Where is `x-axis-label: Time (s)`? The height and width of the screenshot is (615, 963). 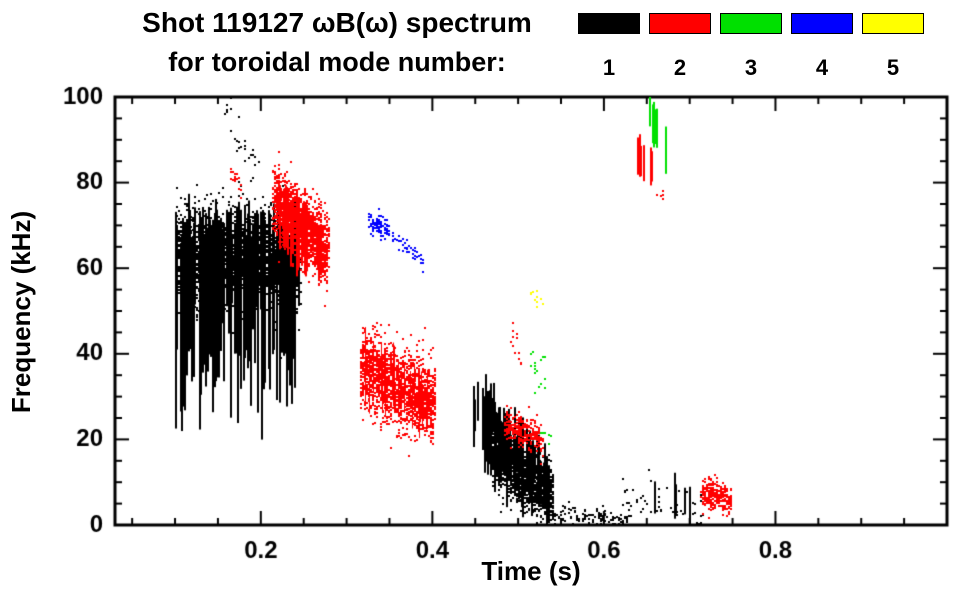 x-axis-label: Time (s) is located at coordinates (531, 571).